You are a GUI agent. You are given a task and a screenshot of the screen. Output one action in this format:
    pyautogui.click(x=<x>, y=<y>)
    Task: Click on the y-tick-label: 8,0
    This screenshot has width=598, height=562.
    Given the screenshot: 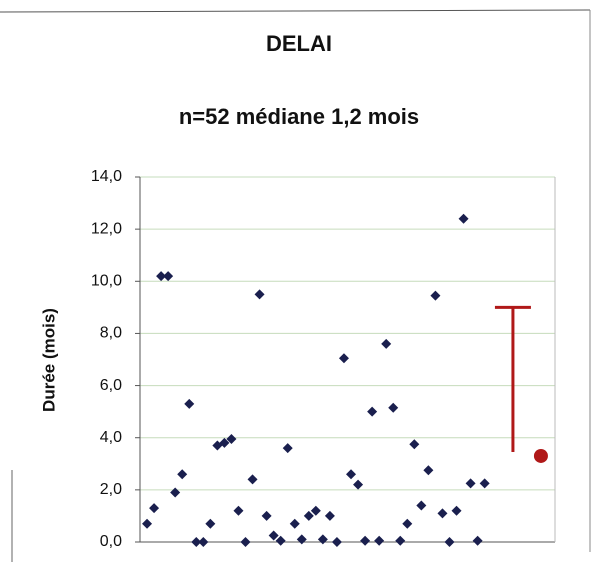 What is the action you would take?
    pyautogui.click(x=111, y=333)
    